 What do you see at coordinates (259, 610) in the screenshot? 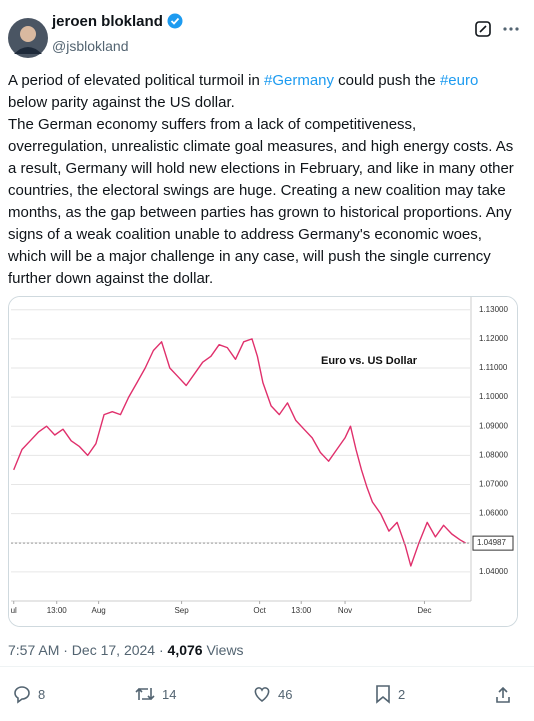
I see `x-tick-label: Oct` at bounding box center [259, 610].